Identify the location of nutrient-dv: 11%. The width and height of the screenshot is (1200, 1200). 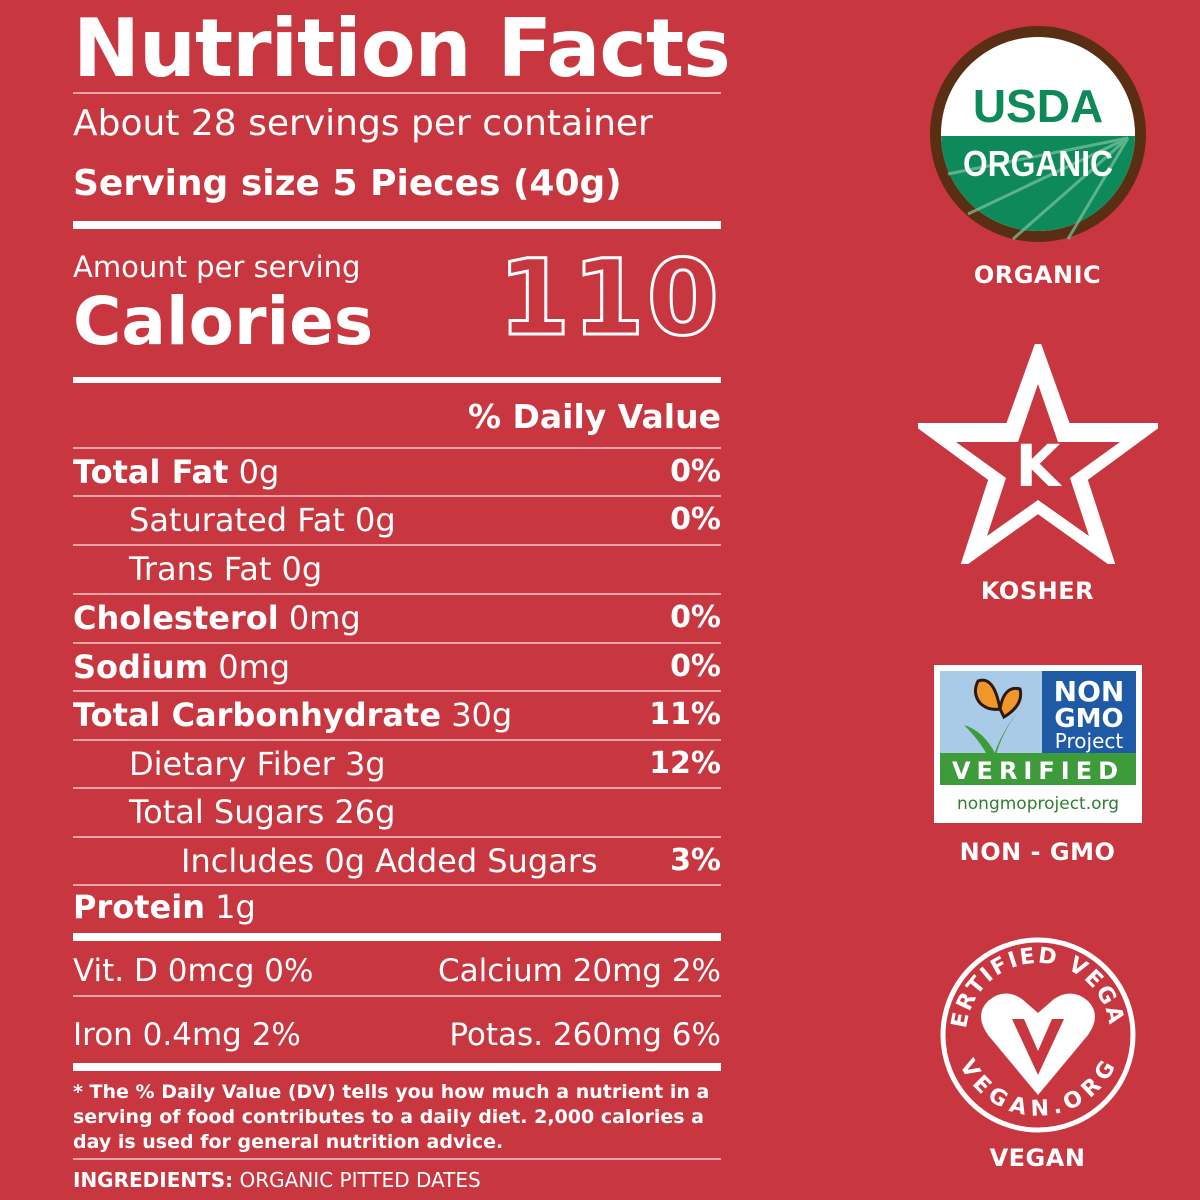
(685, 714).